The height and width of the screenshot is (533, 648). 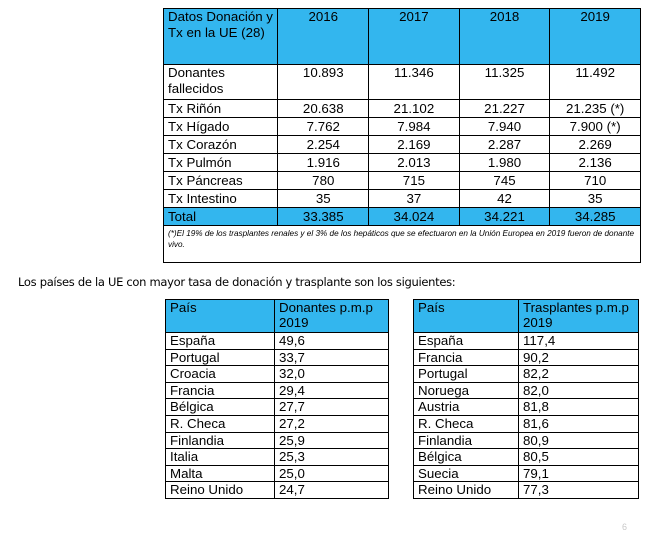 What do you see at coordinates (578, 341) in the screenshot?
I see `value-cell: 117,4` at bounding box center [578, 341].